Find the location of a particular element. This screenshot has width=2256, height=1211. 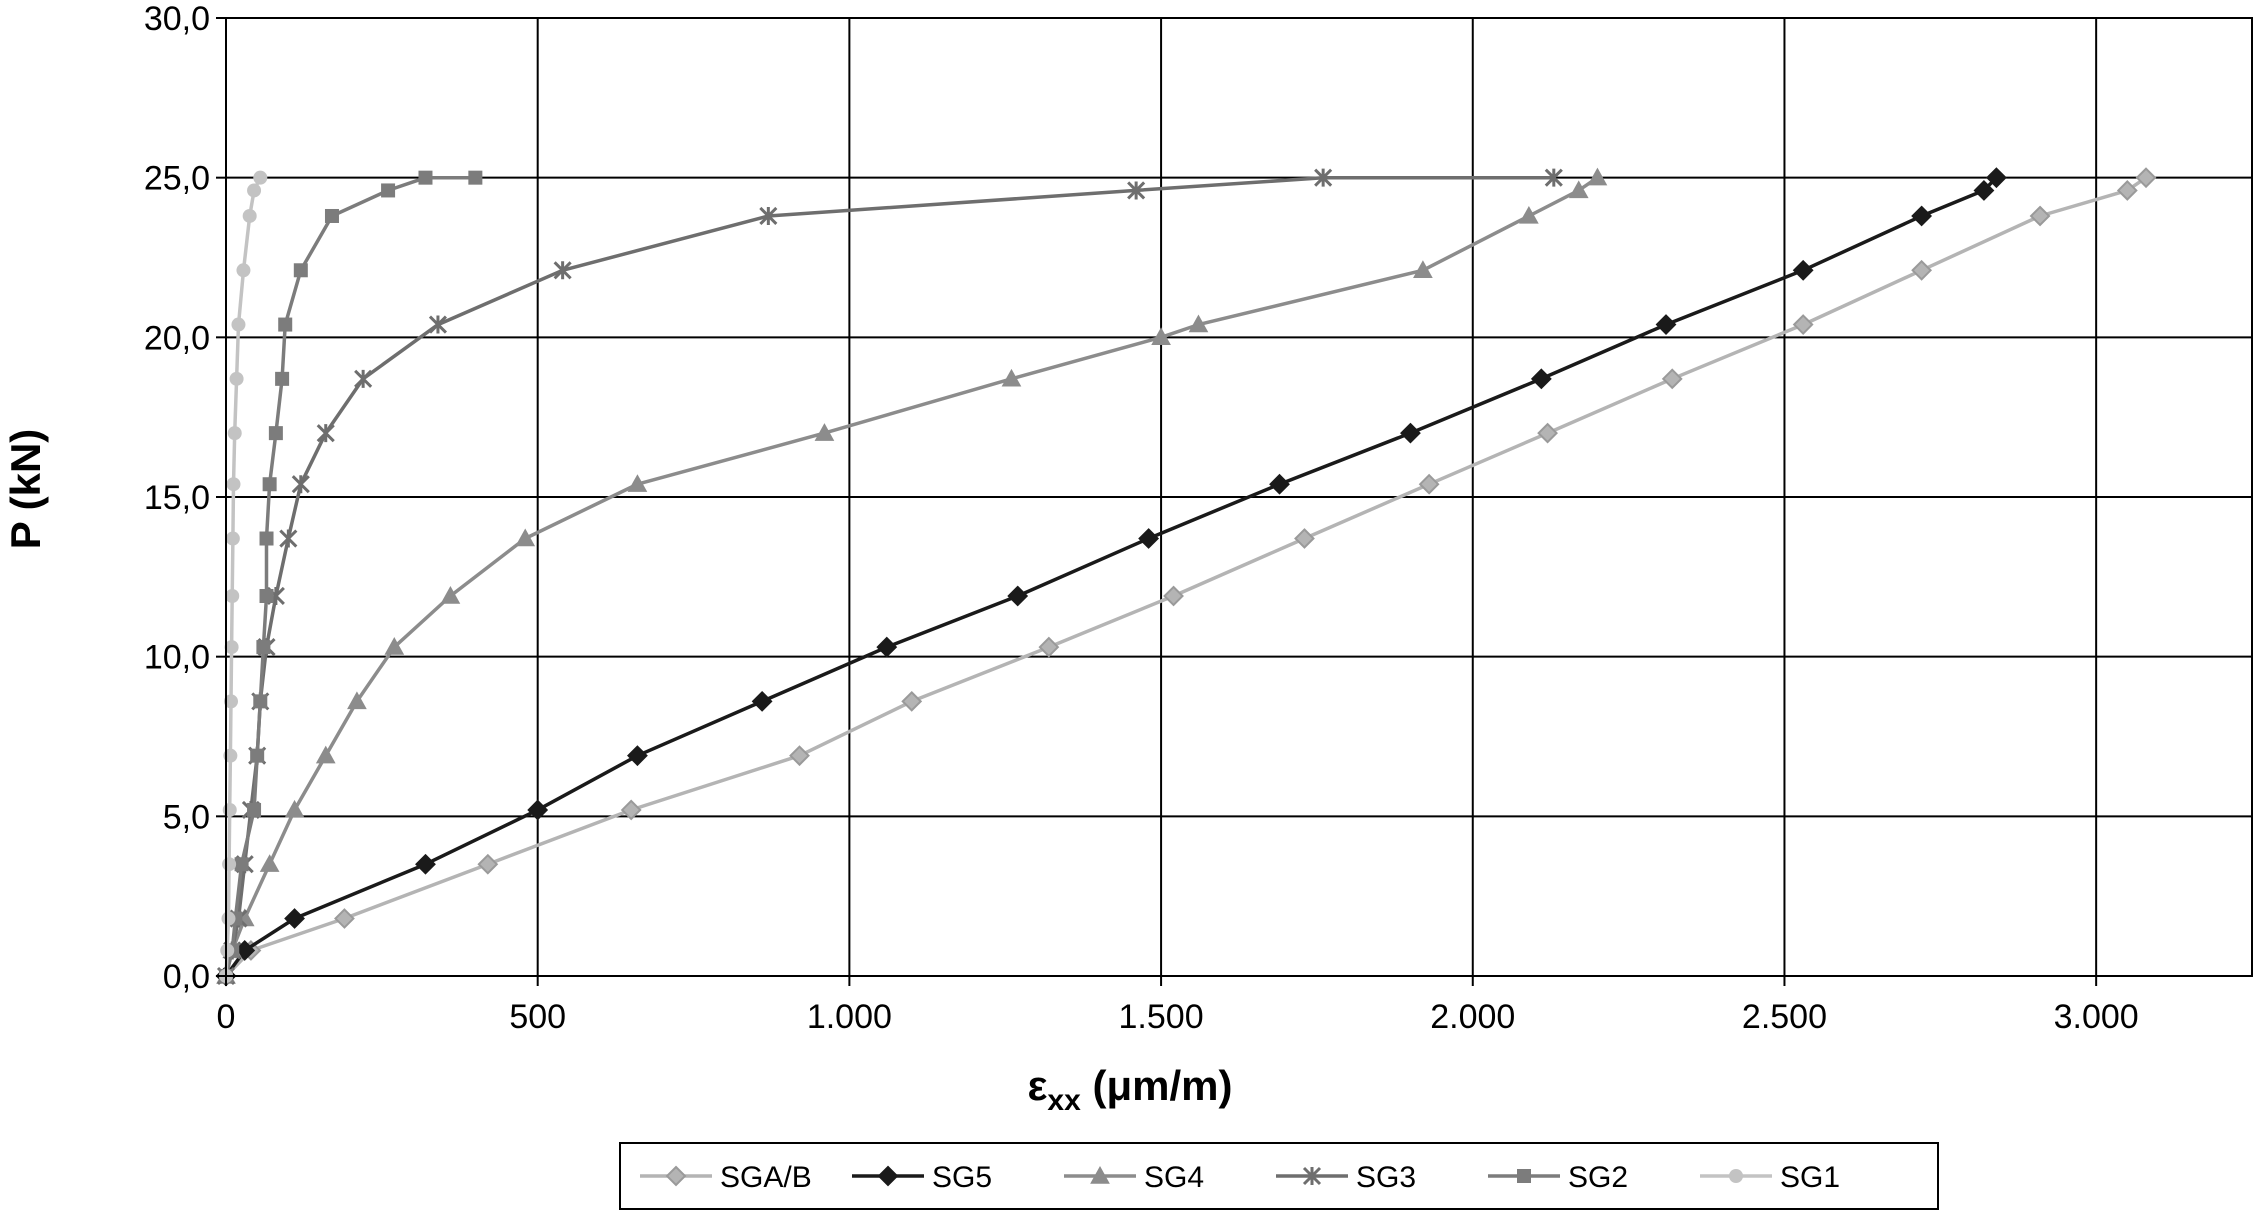

legend-item-sg5: SG5 is located at coordinates (922, 1177).